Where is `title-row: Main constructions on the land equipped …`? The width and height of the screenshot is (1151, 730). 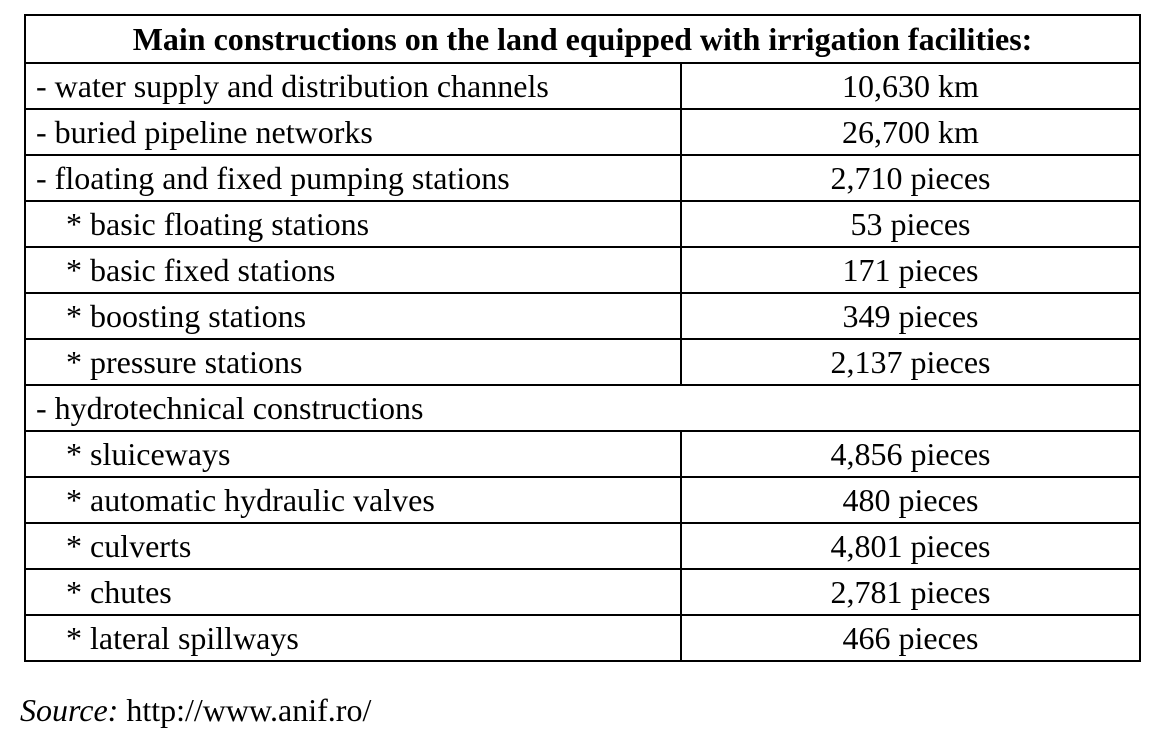 title-row: Main constructions on the land equipped … is located at coordinates (582, 39).